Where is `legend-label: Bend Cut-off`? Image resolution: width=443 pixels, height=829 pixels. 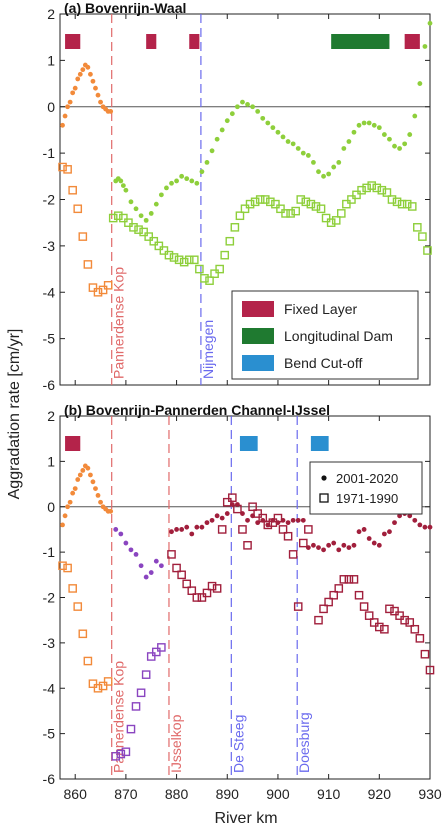 legend-label: Bend Cut-off is located at coordinates (323, 363).